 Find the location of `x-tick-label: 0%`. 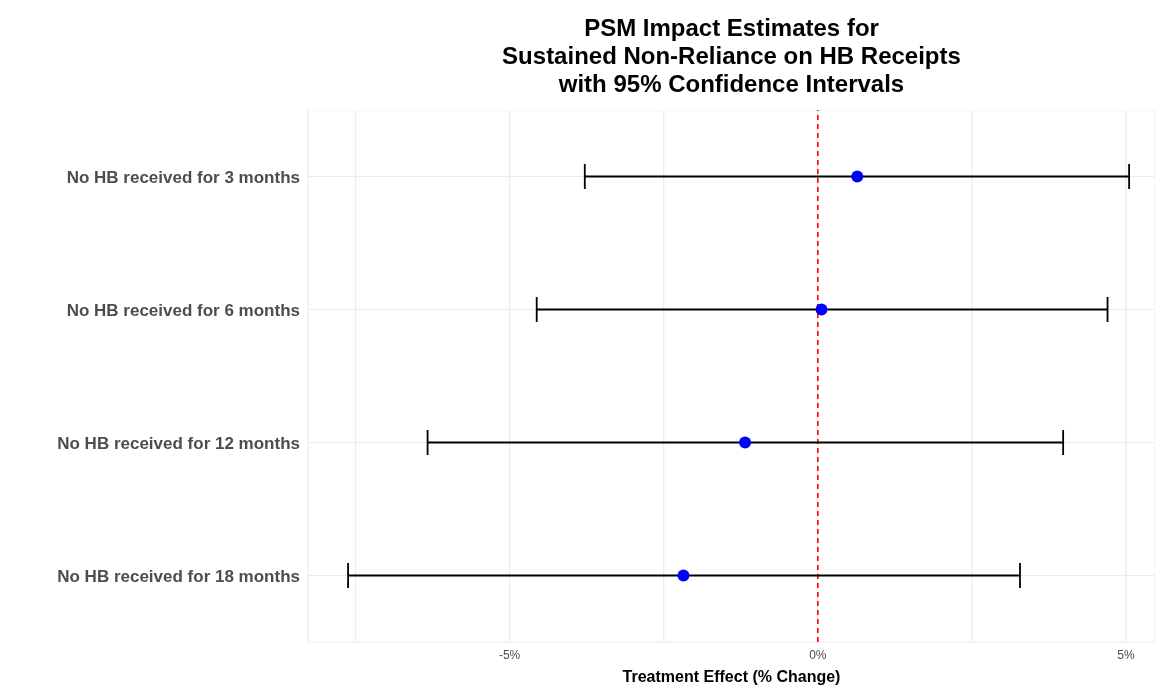

x-tick-label: 0% is located at coordinates (818, 654).